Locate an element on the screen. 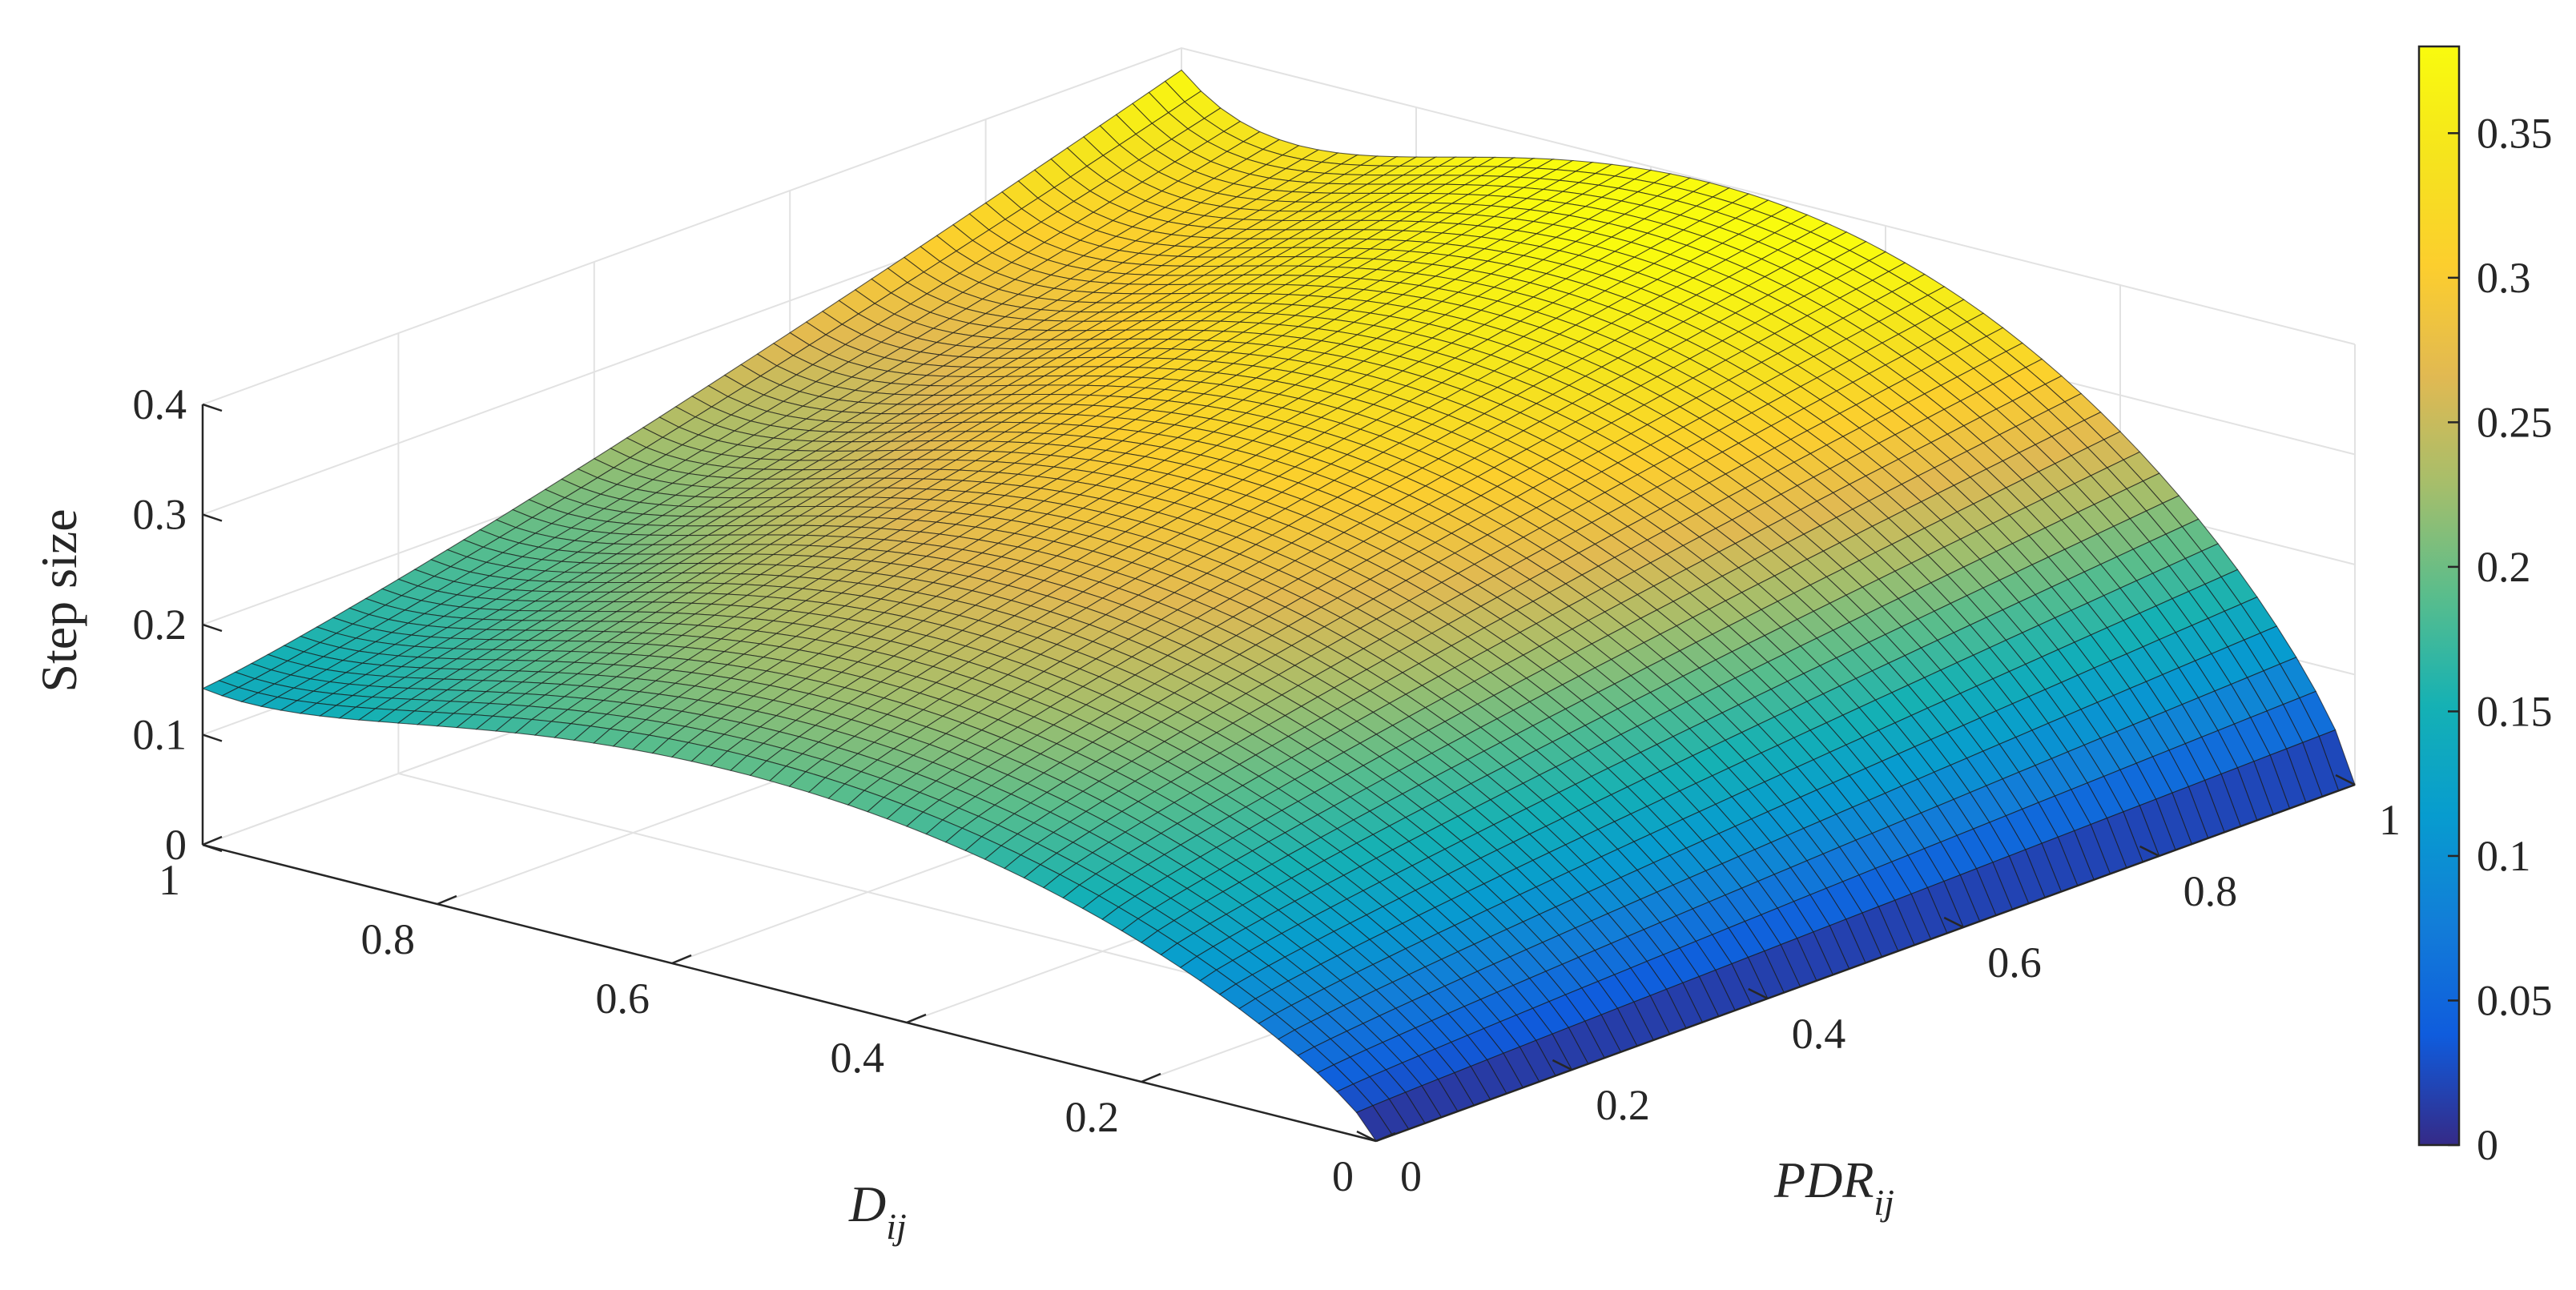 Image resolution: width=2576 pixels, height=1290 pixels. x-tick-label: 0.6 is located at coordinates (623, 999).